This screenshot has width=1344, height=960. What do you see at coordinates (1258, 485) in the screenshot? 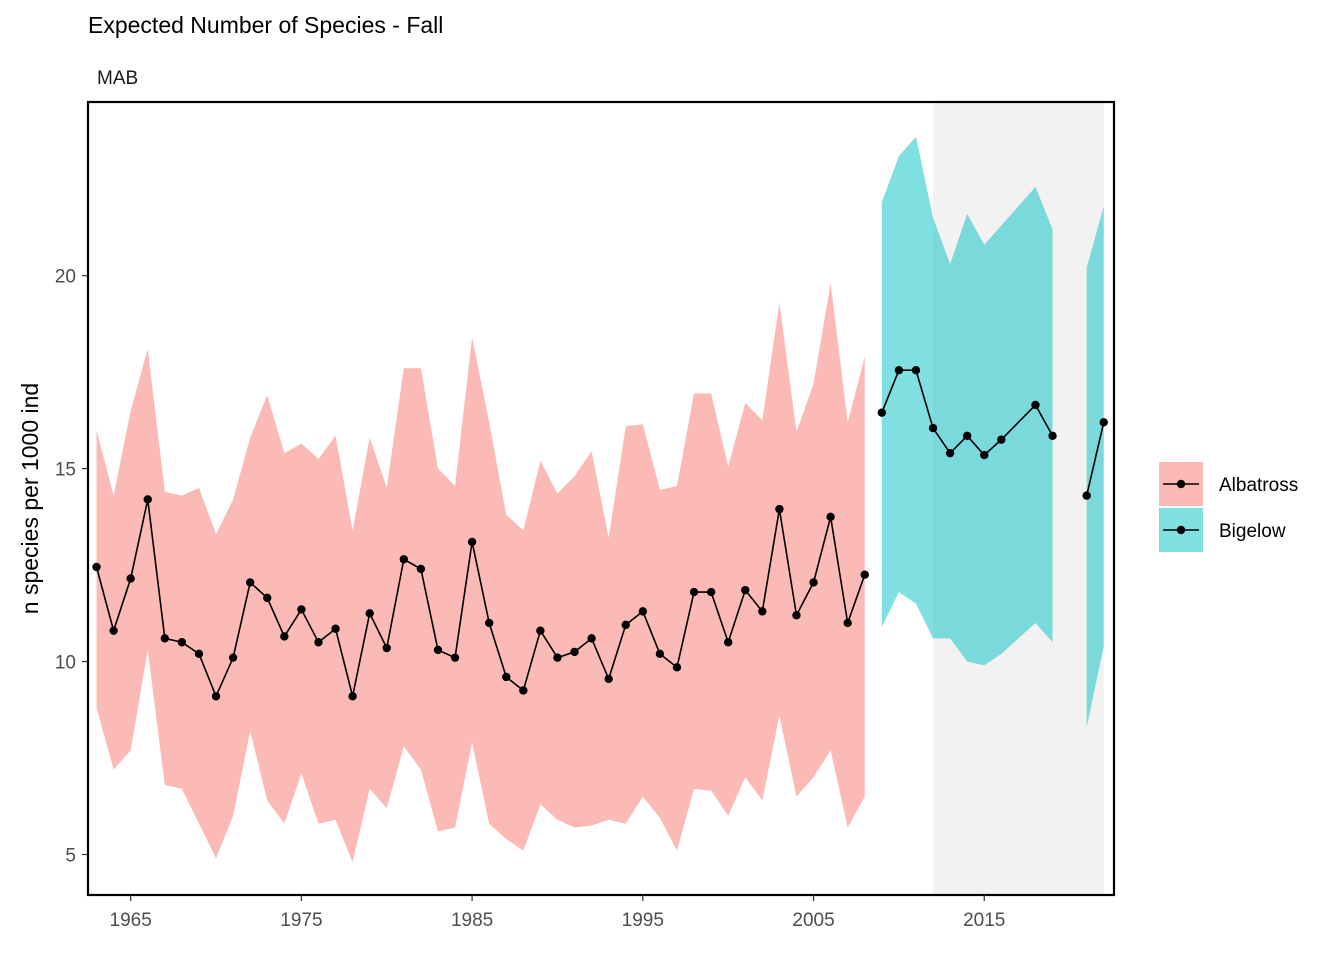
I see `legend-label-albatross: Albatross` at bounding box center [1258, 485].